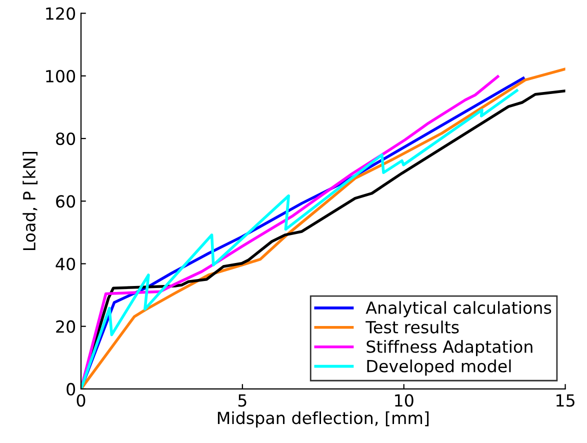 Image resolution: width=587 pixels, height=443 pixels. What do you see at coordinates (565, 400) in the screenshot?
I see `x-tick-label: 15` at bounding box center [565, 400].